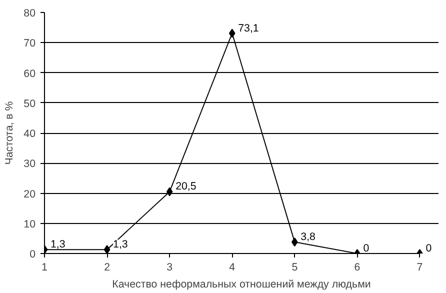  Describe the element at coordinates (30, 14) in the screenshot. I see `y-tick-label: 80` at that location.